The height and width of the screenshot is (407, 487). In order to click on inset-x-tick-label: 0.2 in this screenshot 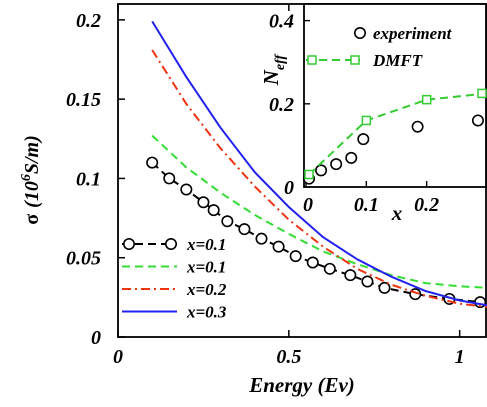, I will do `click(426, 205)`.